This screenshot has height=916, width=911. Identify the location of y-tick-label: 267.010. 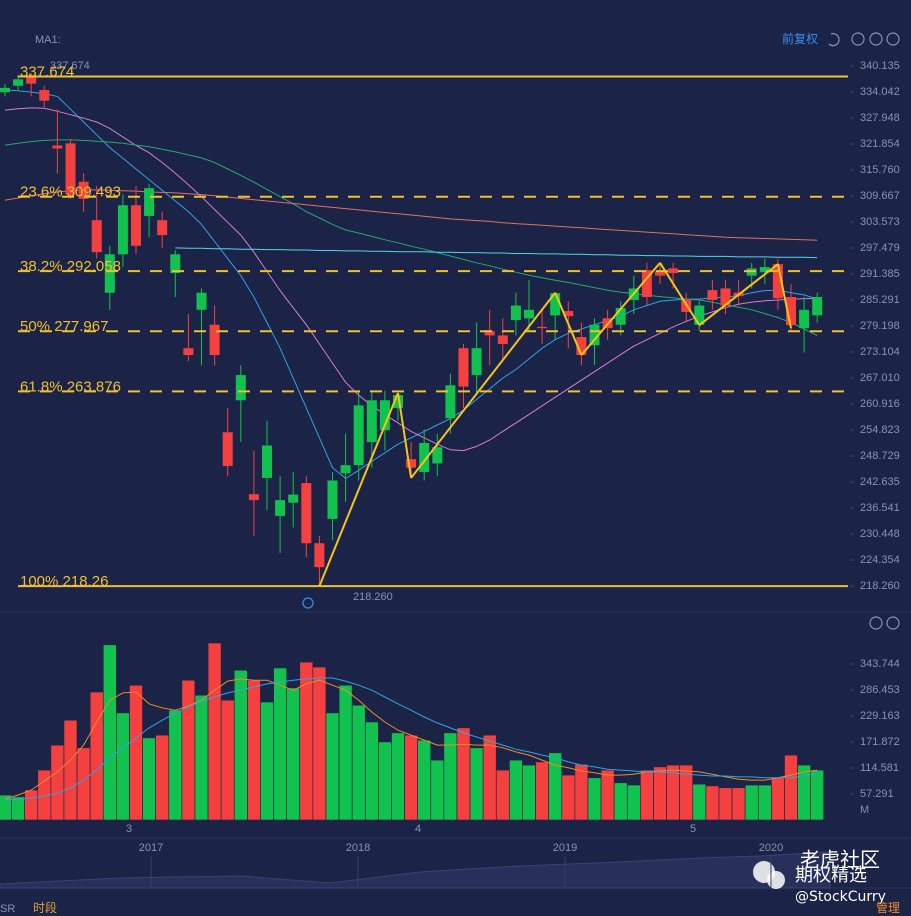
(880, 378).